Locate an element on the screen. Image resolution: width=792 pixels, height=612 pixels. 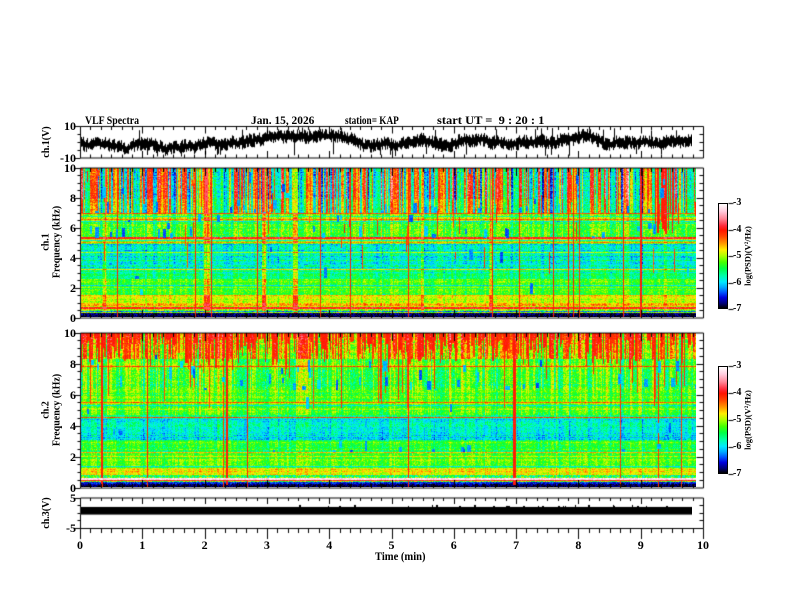
spec1-ytick-label: 2 is located at coordinates (73, 287).